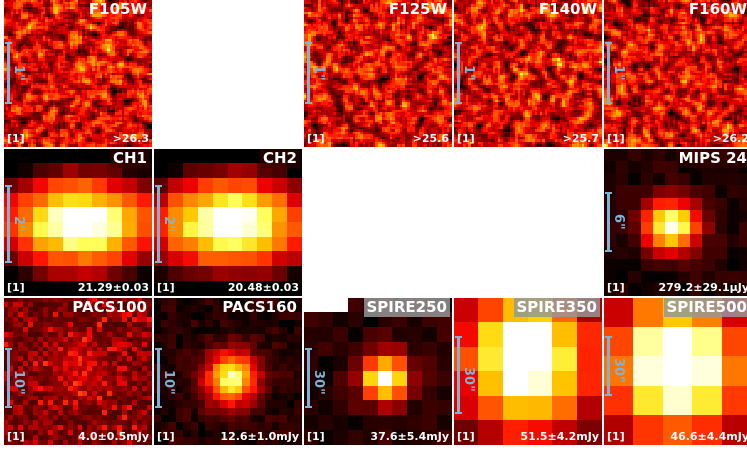 The width and height of the screenshot is (747, 450). I want to click on flux-value: 21.29±0.03, so click(113, 287).